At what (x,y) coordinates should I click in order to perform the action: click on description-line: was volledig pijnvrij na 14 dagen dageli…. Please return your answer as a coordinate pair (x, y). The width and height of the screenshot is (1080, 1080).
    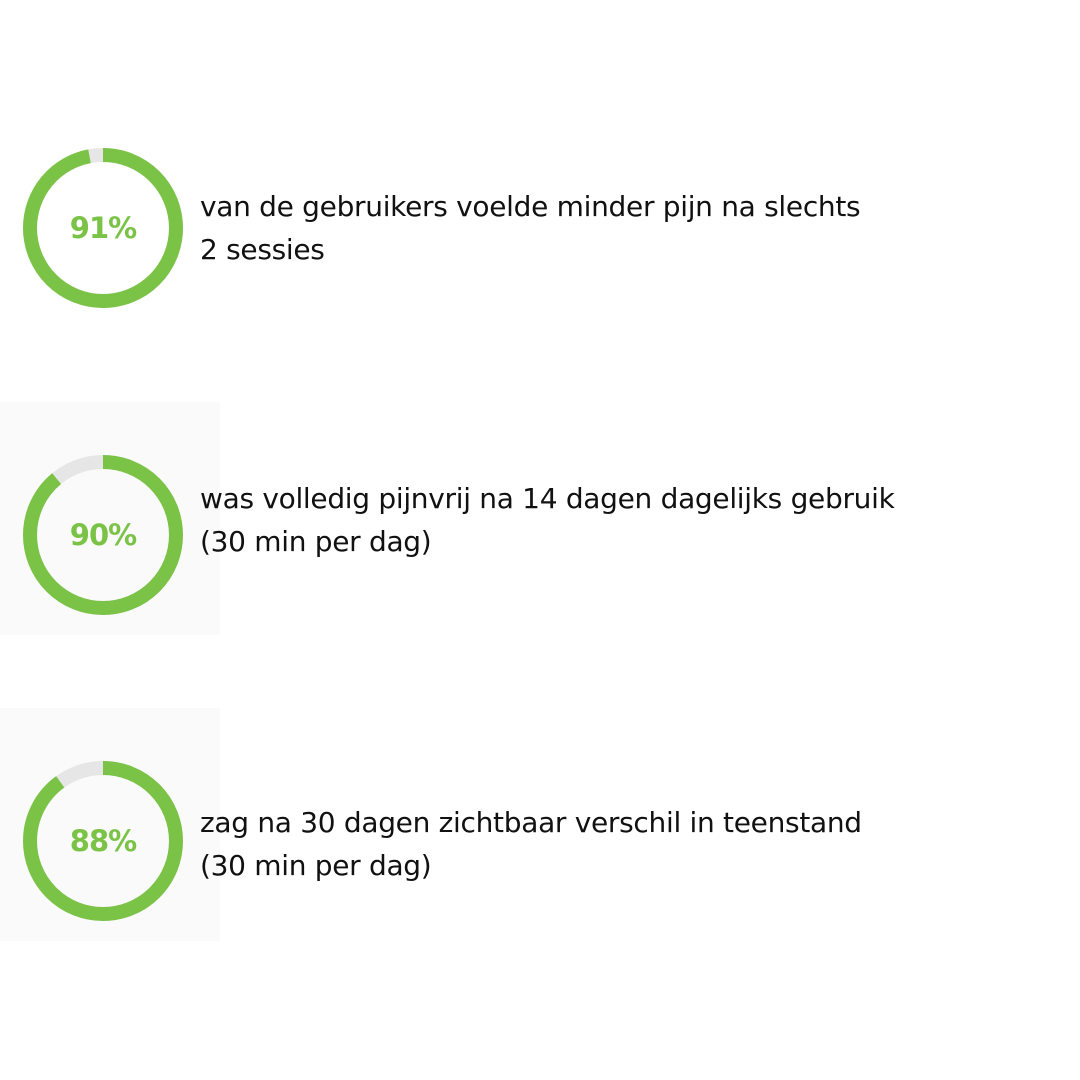
    Looking at the image, I should click on (547, 498).